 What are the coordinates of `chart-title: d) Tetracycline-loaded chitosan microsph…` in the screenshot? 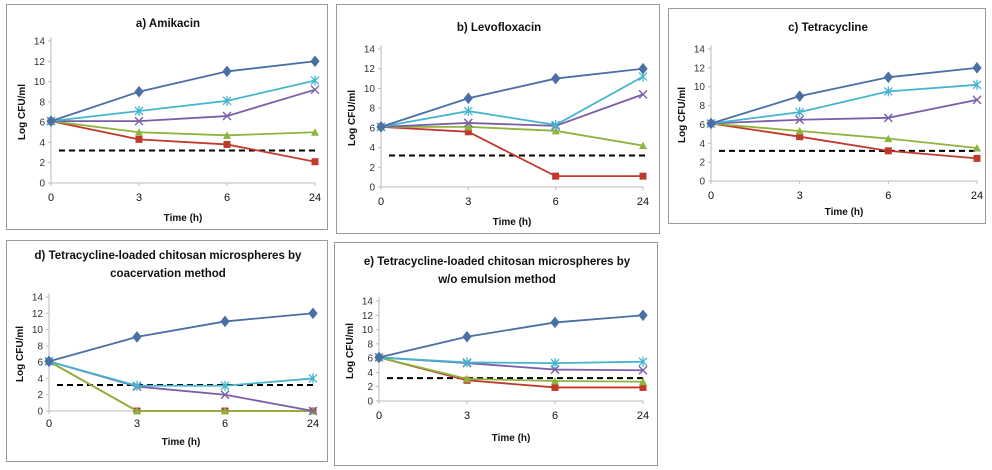 It's located at (169, 256).